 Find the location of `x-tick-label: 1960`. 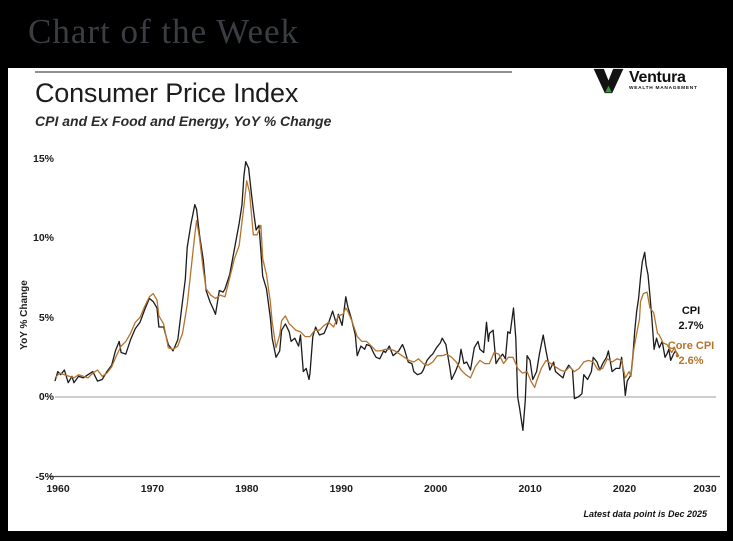

x-tick-label: 1960 is located at coordinates (58, 489).